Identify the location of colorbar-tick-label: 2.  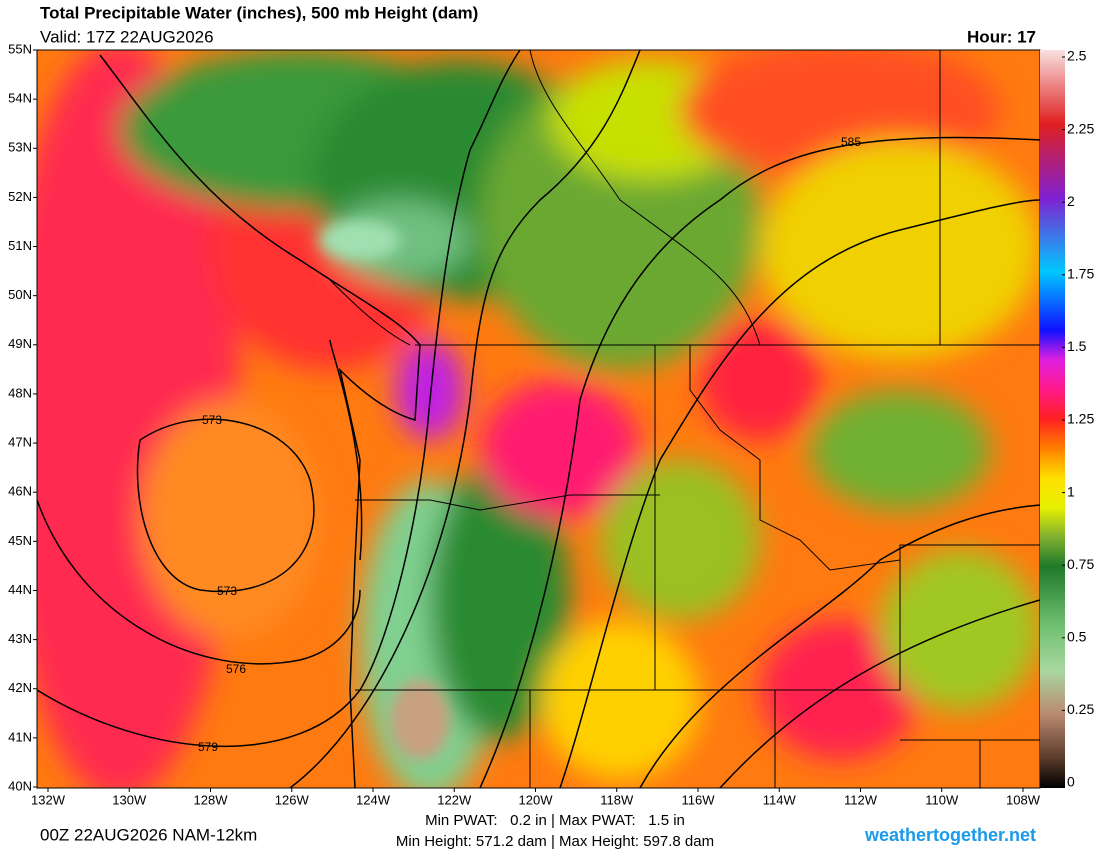
(1071, 201).